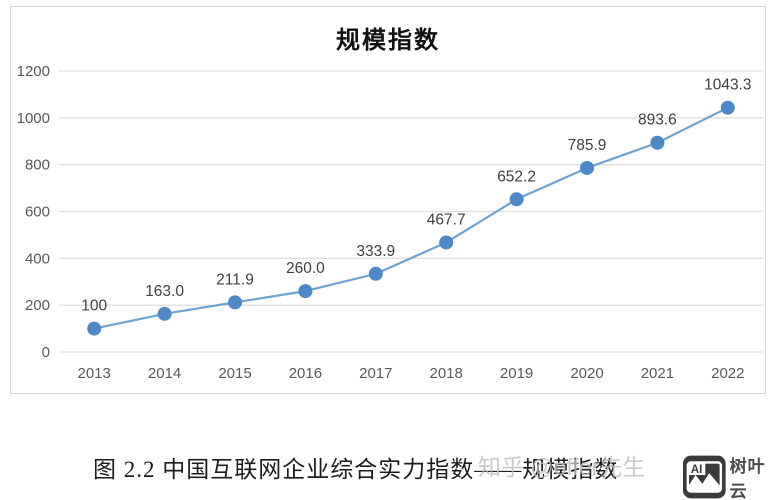  What do you see at coordinates (516, 176) in the screenshot?
I see `data-label: 652.2` at bounding box center [516, 176].